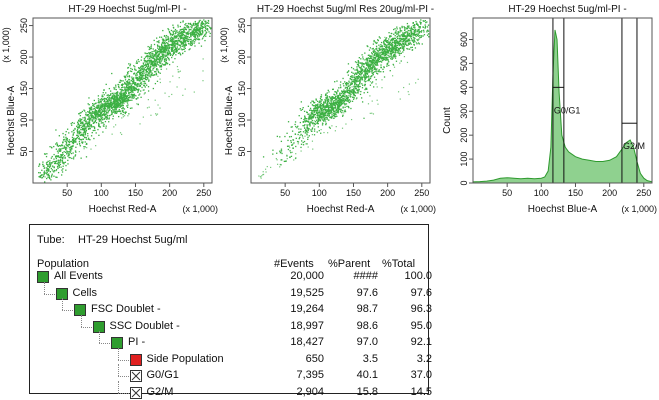 This screenshot has width=659, height=400. Describe the element at coordinates (567, 110) in the screenshot. I see `gate-label: G0/G1` at that location.